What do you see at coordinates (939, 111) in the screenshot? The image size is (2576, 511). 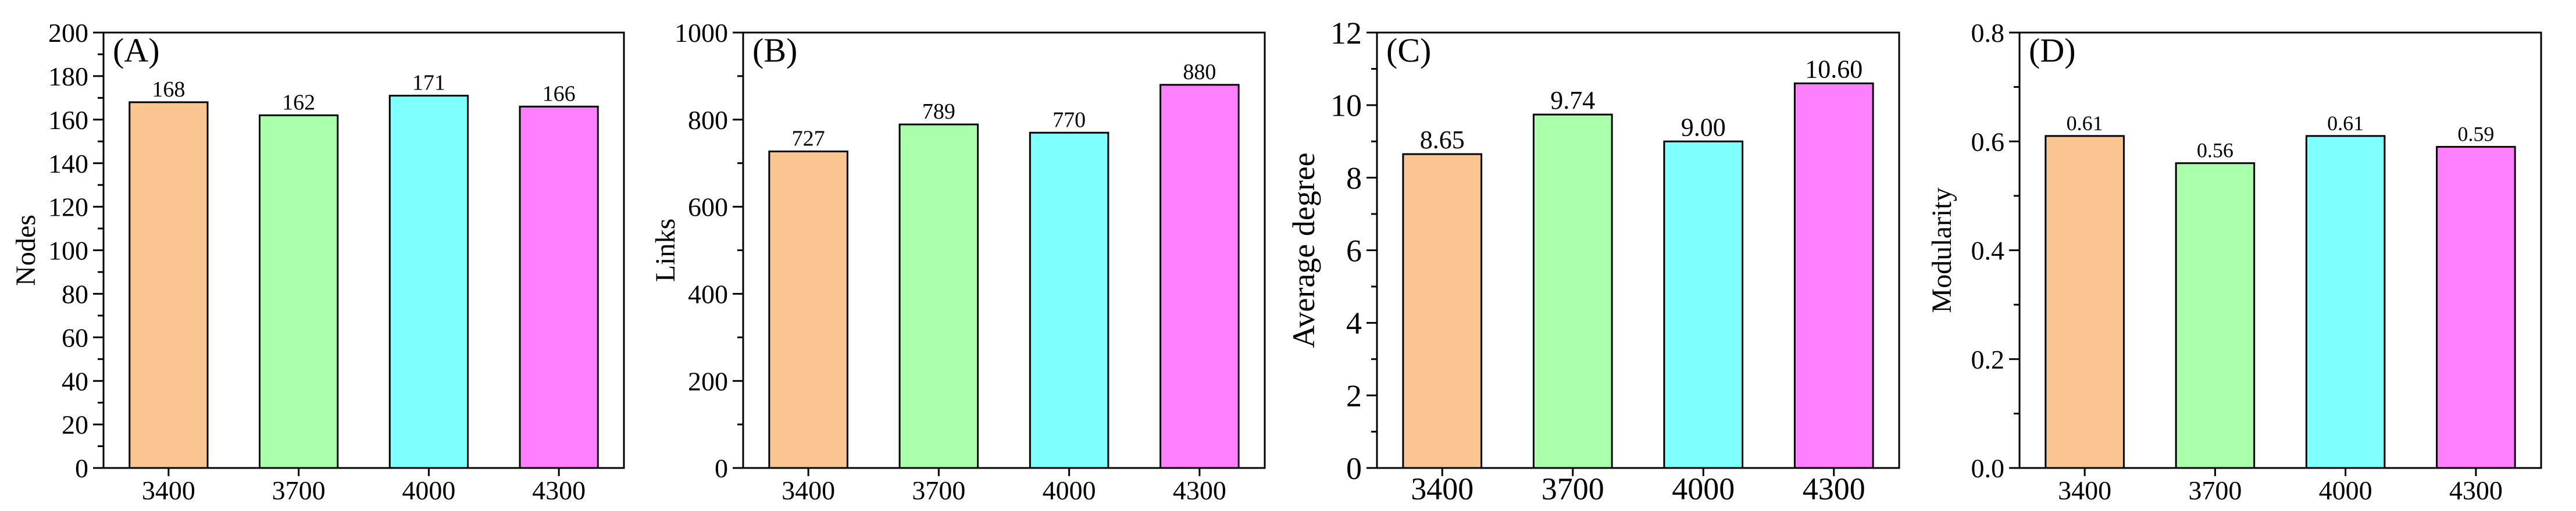 I see `data-label-3700: 789` at bounding box center [939, 111].